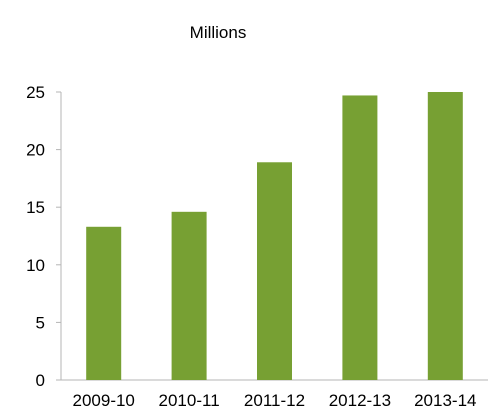  What do you see at coordinates (35, 150) in the screenshot?
I see `y-tick-label: 20` at bounding box center [35, 150].